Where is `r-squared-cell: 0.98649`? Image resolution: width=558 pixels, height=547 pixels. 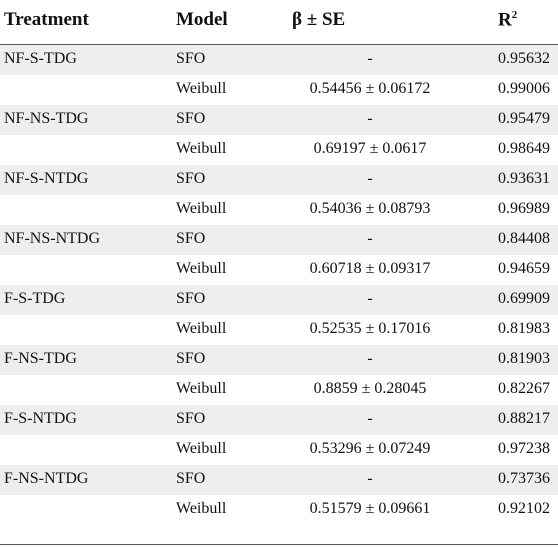
r-squared-cell: 0.98649 is located at coordinates (524, 148).